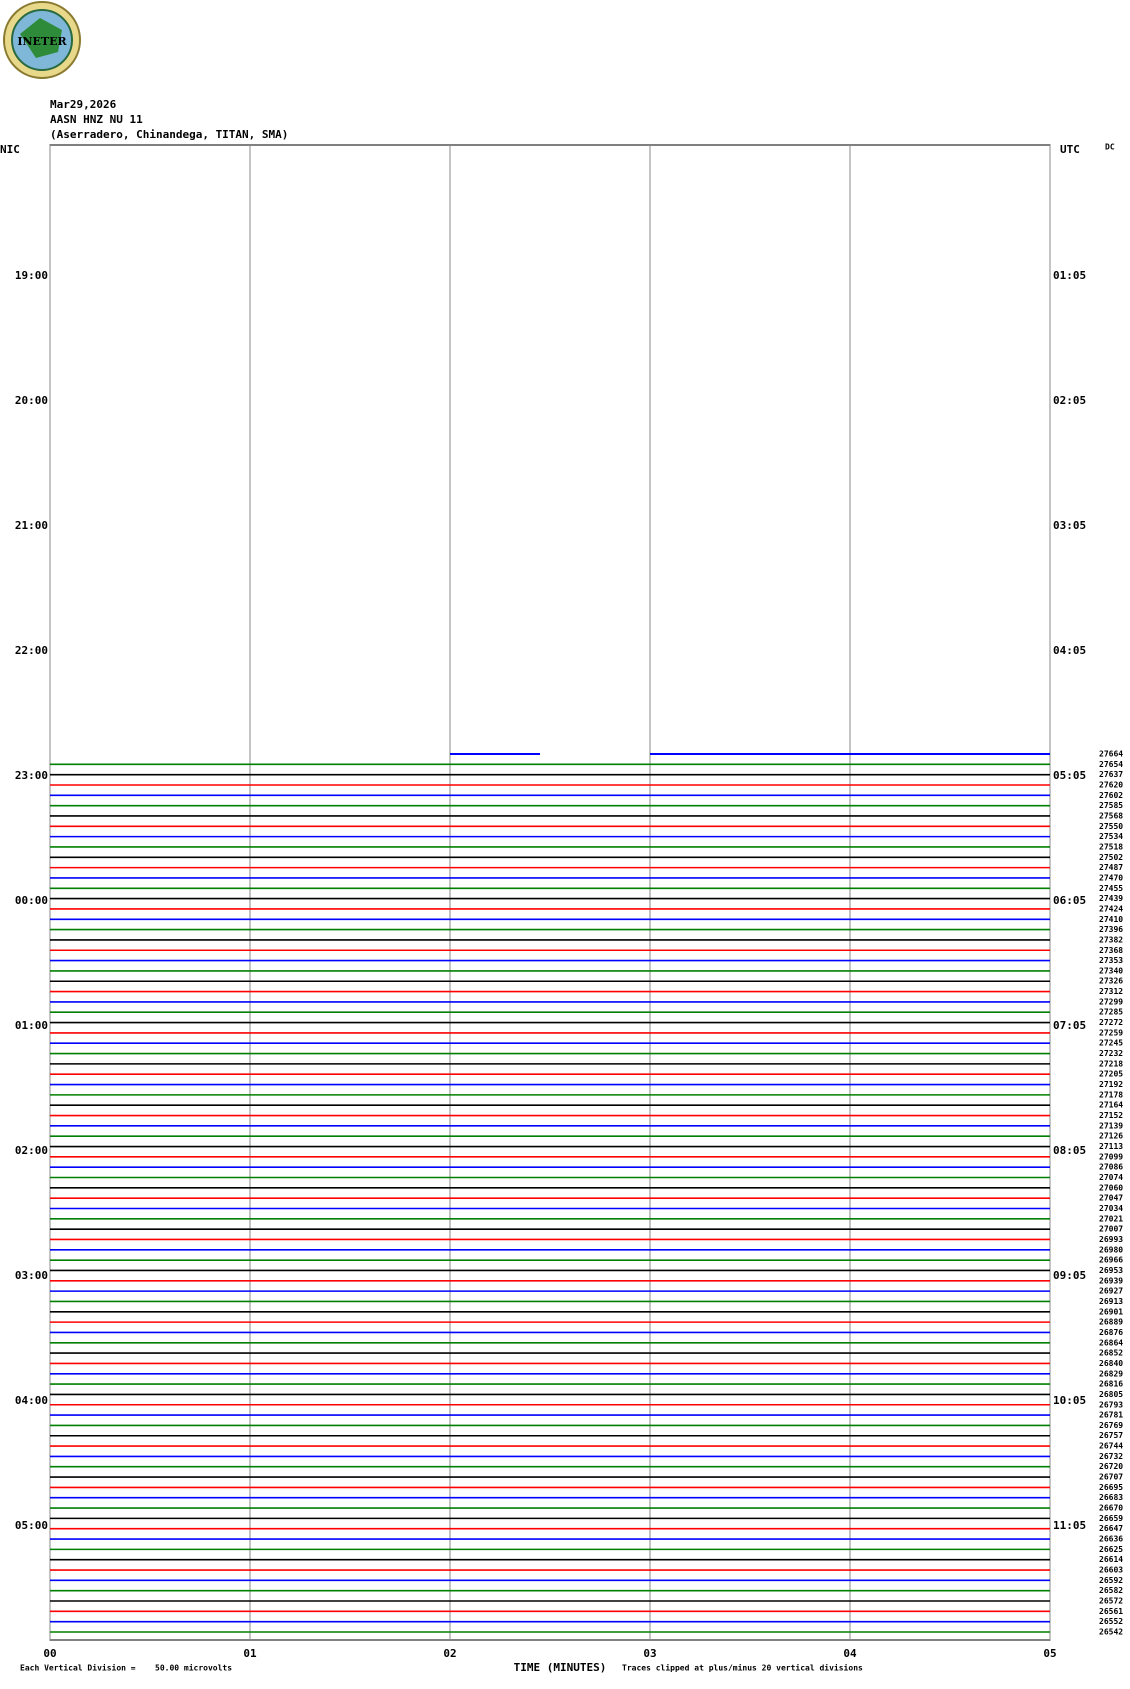 The height and width of the screenshot is (1689, 1130). I want to click on trace-label: 27285, so click(1111, 1012).